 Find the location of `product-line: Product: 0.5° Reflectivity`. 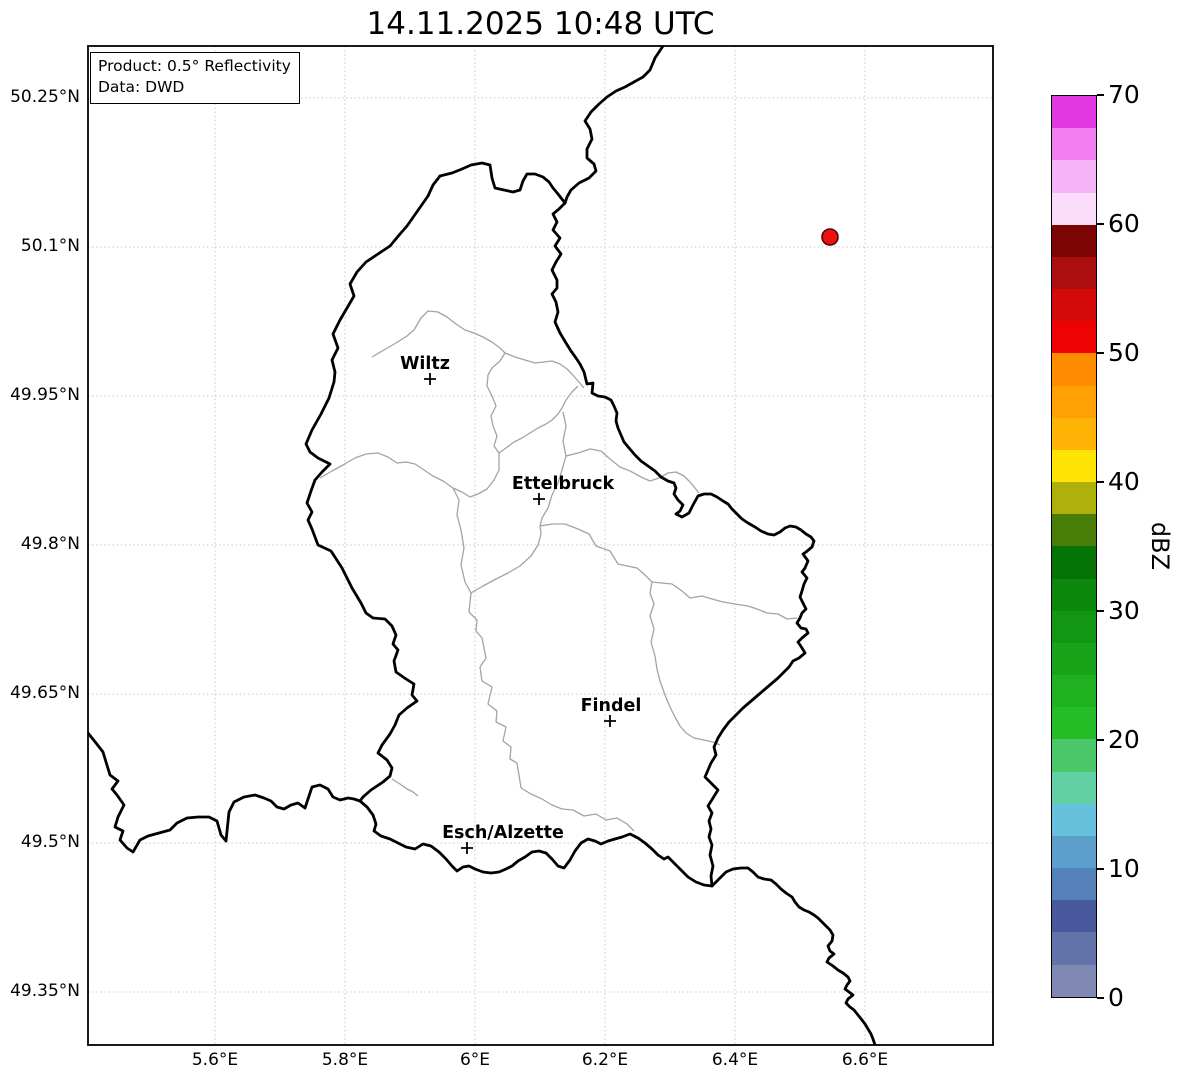

product-line: Product: 0.5° Reflectivity is located at coordinates (194, 66).